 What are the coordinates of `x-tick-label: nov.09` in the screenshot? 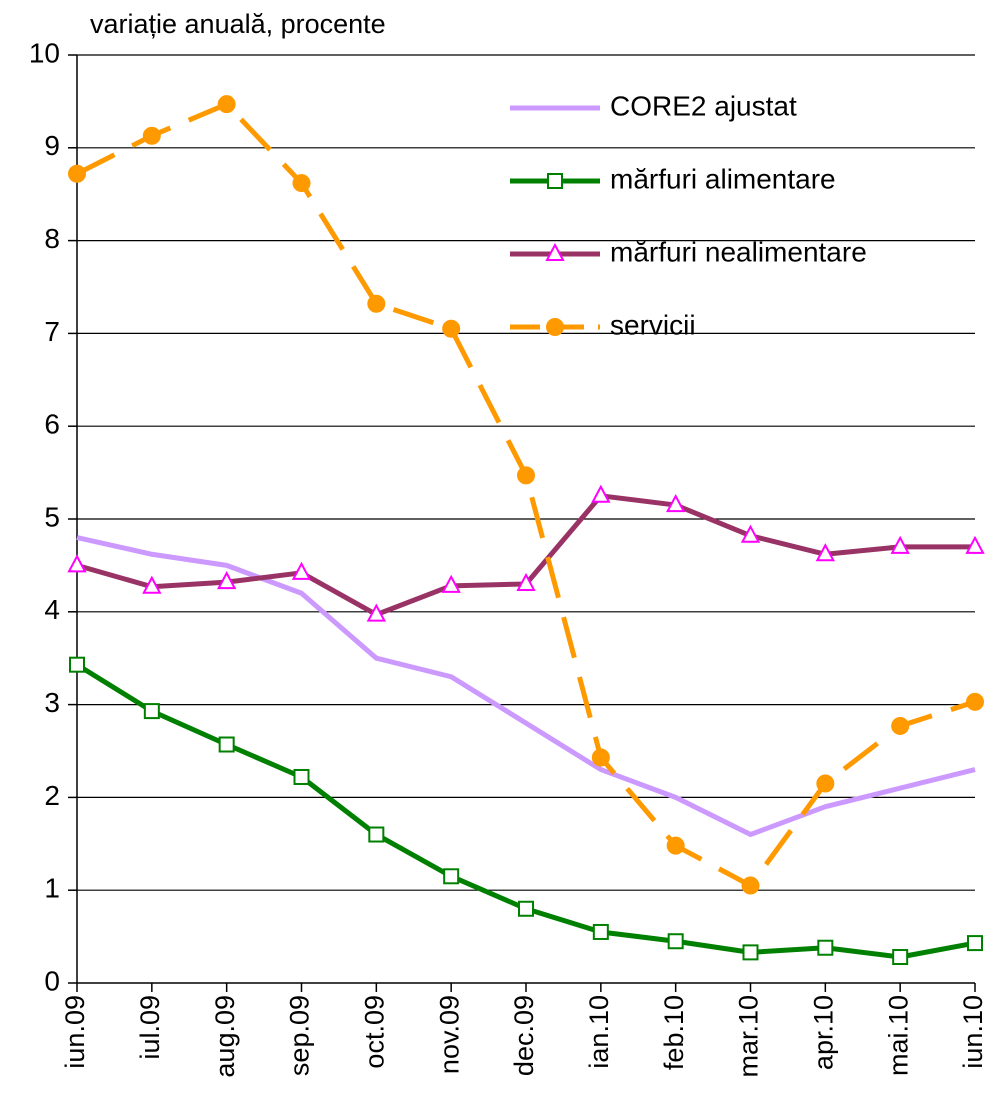 It's located at (449, 1034).